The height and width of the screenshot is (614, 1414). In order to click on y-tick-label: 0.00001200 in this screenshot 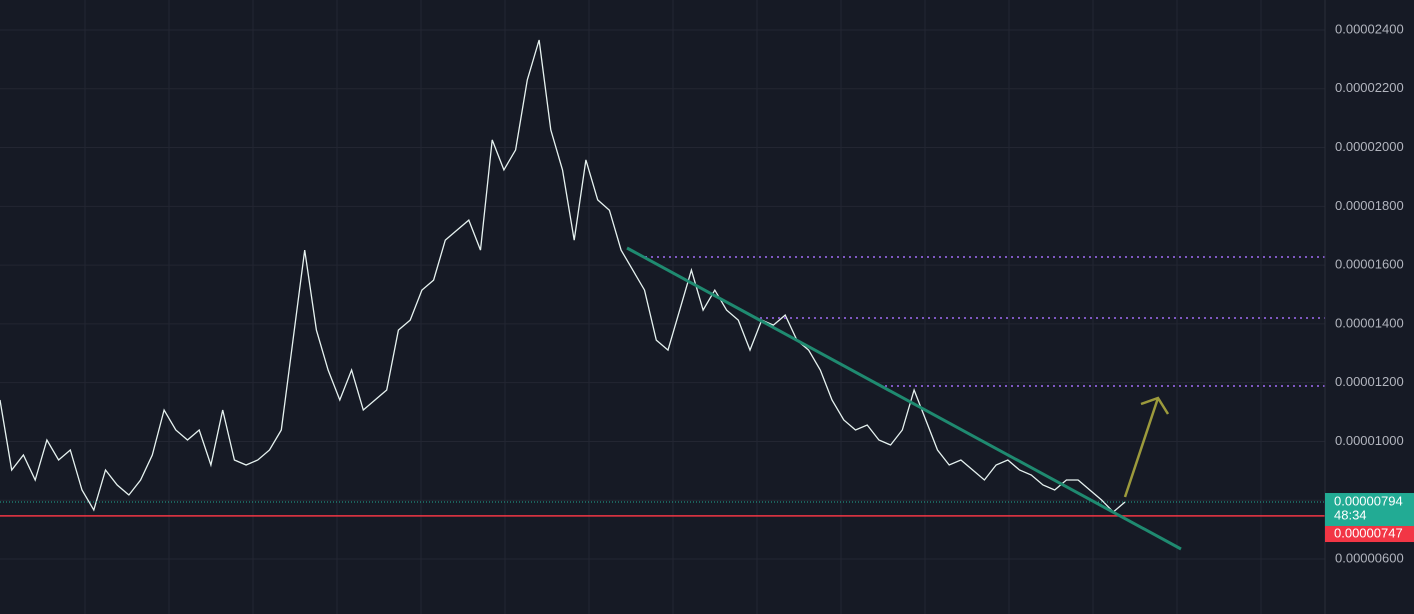, I will do `click(1369, 381)`.